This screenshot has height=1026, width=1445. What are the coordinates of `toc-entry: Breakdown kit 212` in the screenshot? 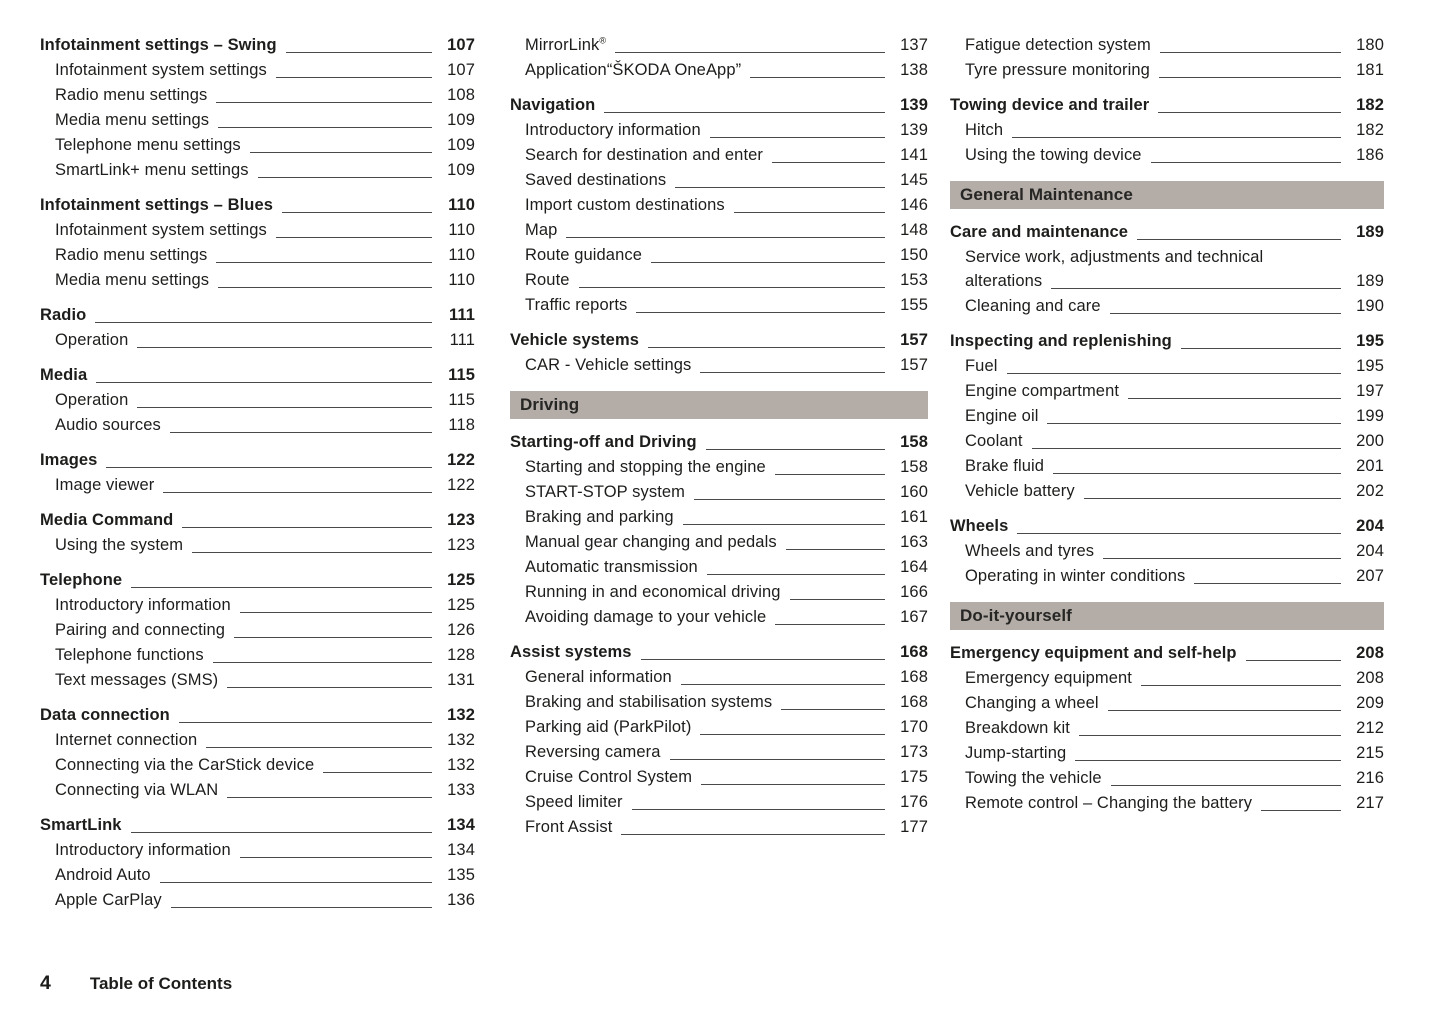 It's located at (1167, 728).